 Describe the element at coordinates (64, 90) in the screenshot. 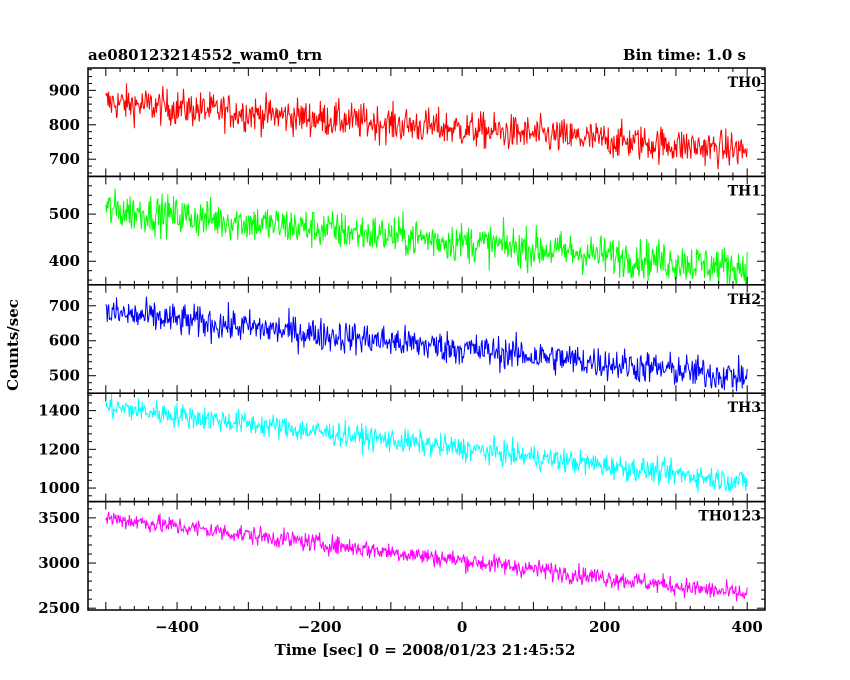

I see `y-tick-label: 900` at that location.